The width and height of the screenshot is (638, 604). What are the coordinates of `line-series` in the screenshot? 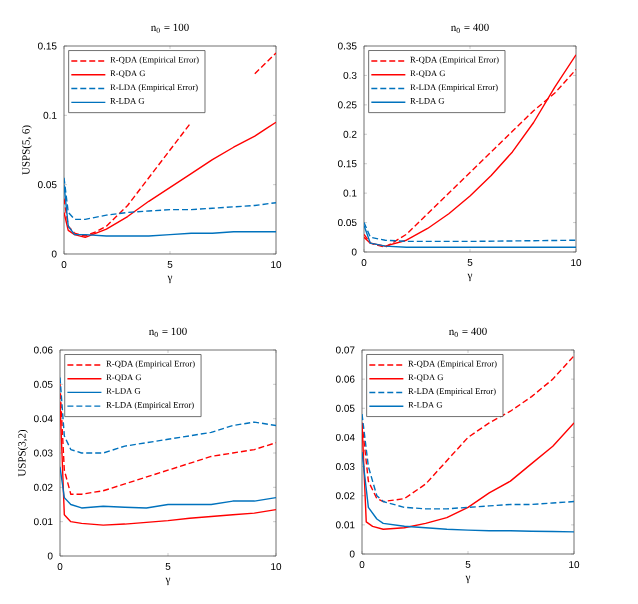 It's located at (168, 415).